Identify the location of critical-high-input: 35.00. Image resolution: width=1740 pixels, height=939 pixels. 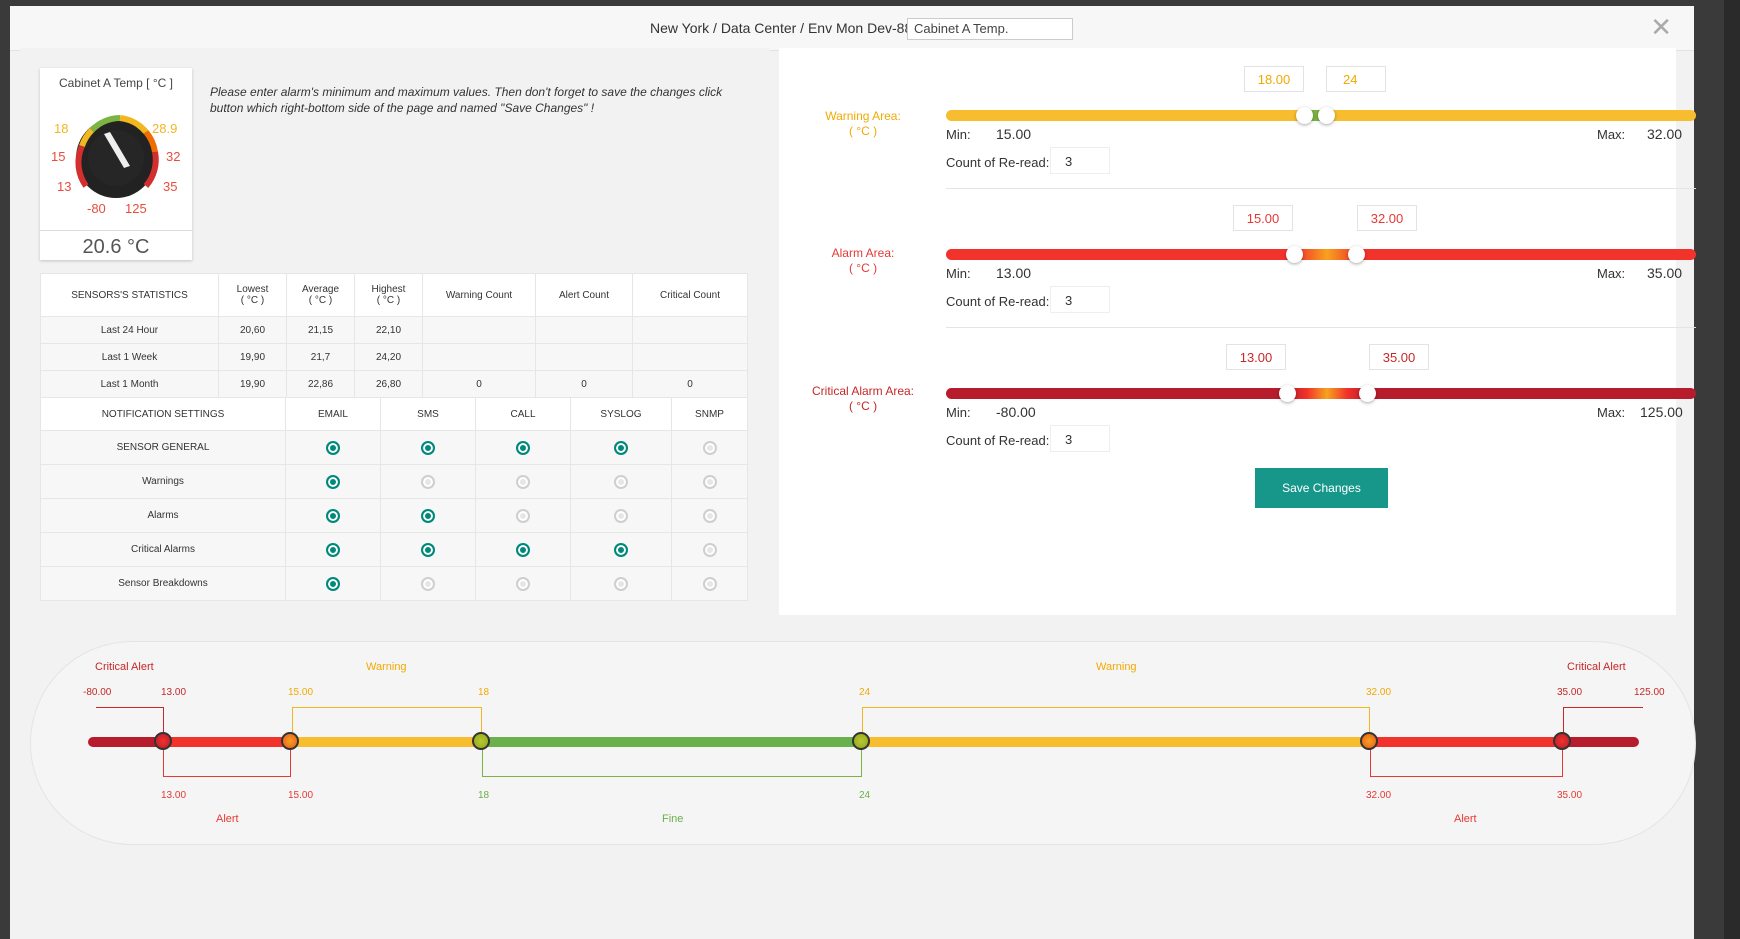
(1399, 357).